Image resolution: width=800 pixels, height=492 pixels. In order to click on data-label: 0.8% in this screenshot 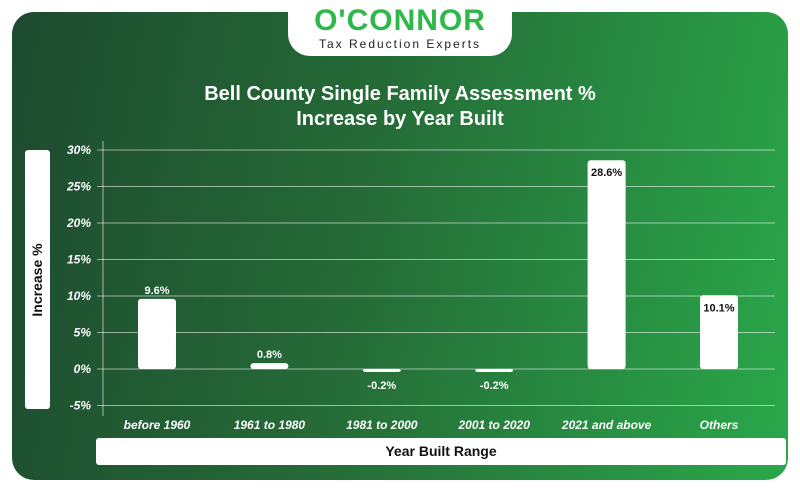, I will do `click(269, 355)`.